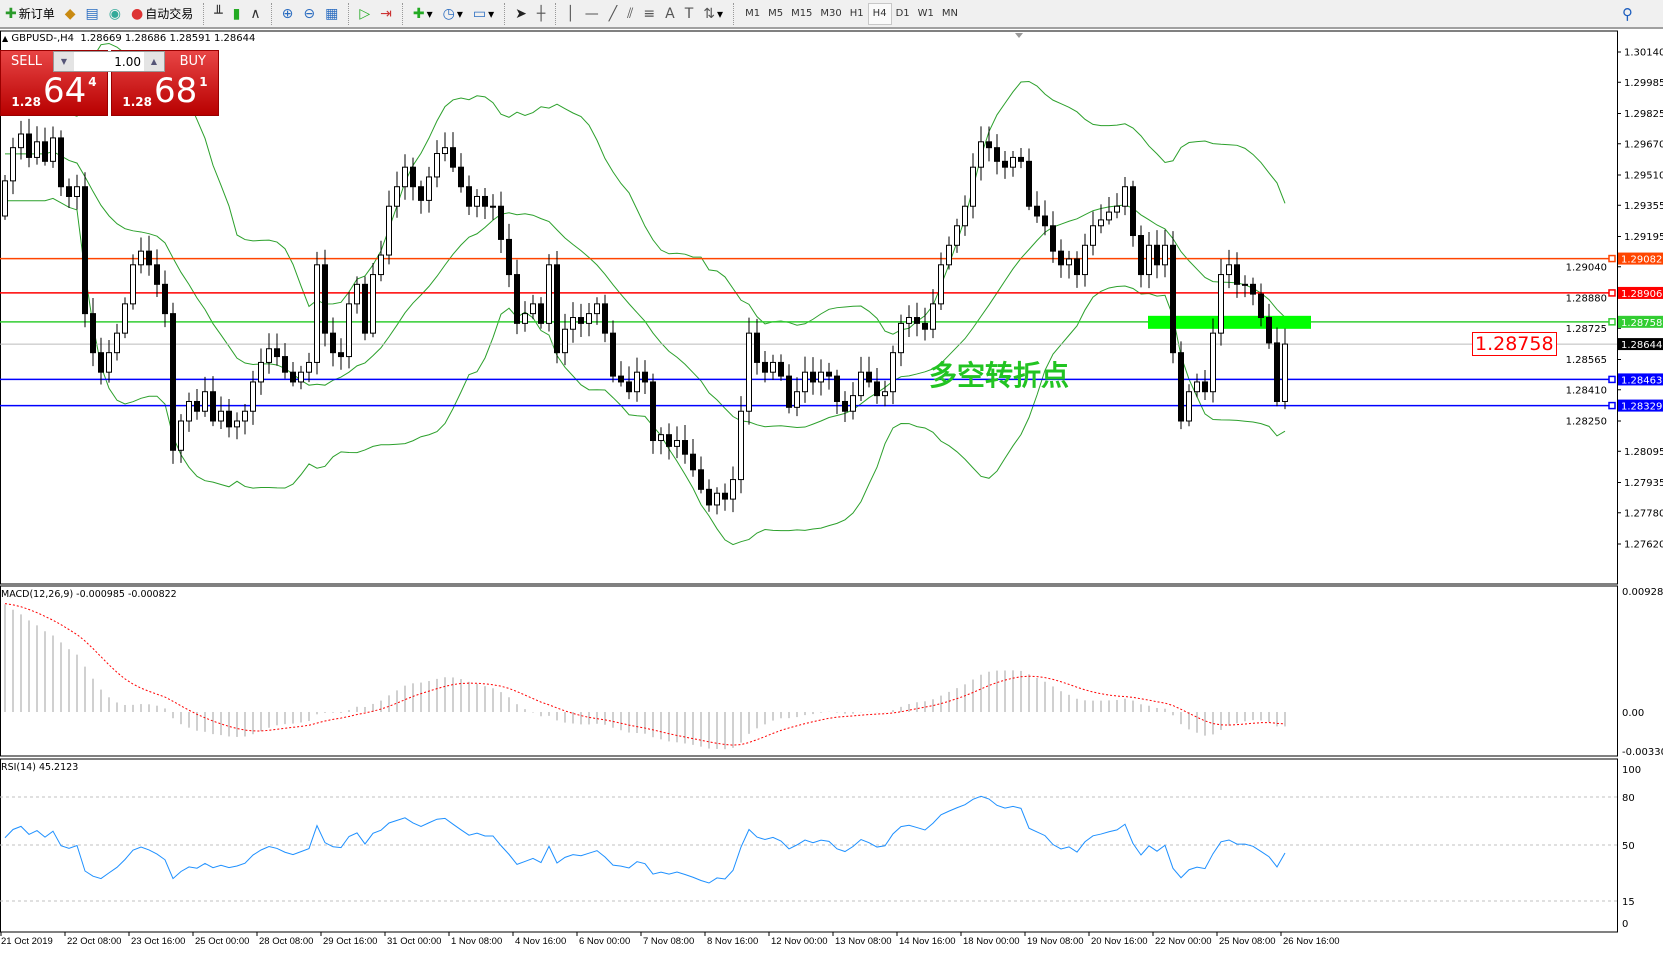  I want to click on time-label: 13 Nov 08:00, so click(863, 941).